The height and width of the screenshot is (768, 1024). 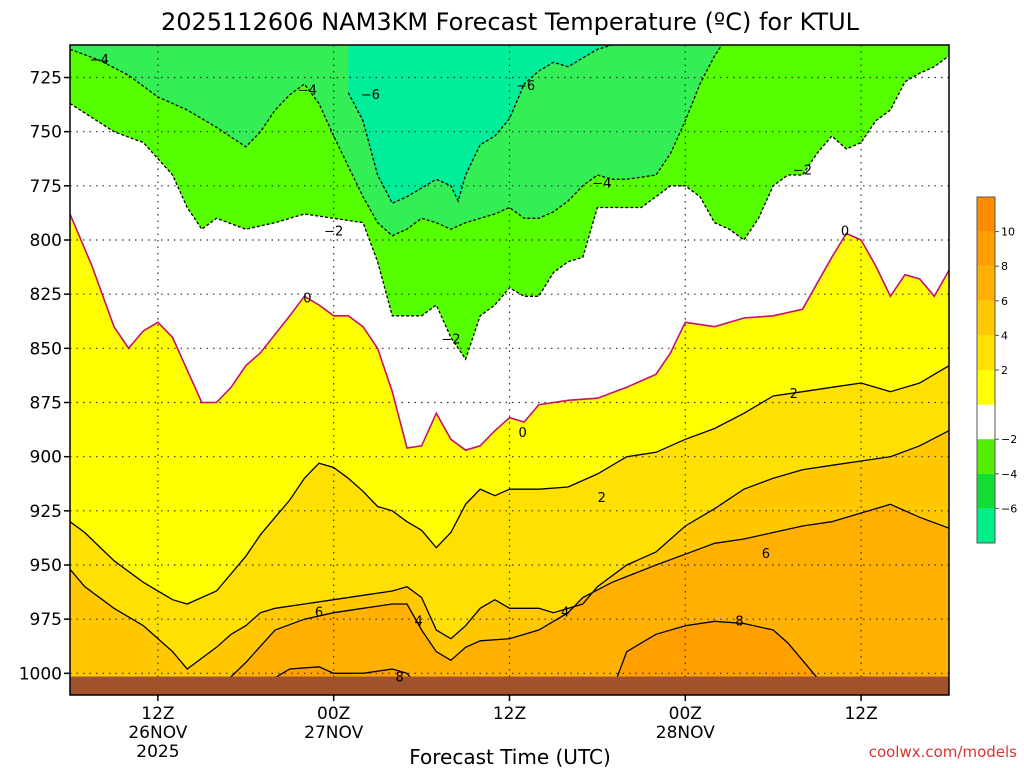 I want to click on contour-label-11: 2, so click(x=794, y=394).